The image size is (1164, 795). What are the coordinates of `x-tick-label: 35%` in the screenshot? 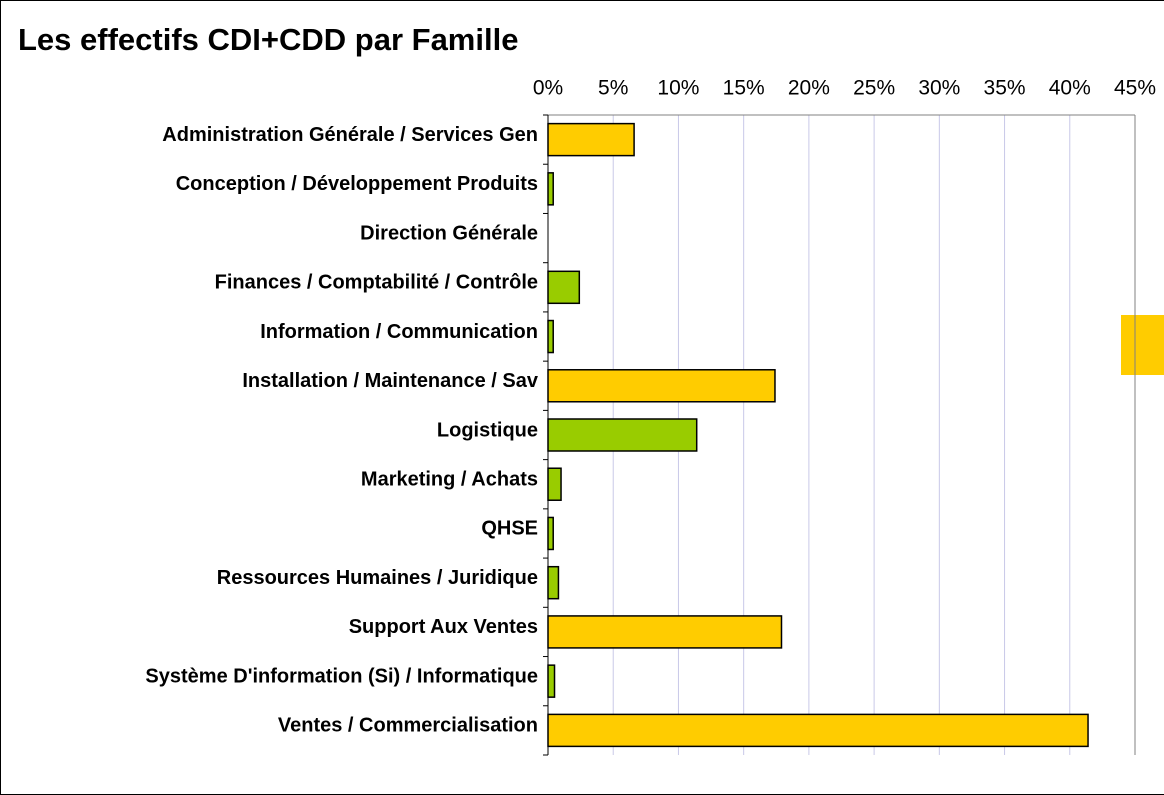 It's located at (1005, 88).